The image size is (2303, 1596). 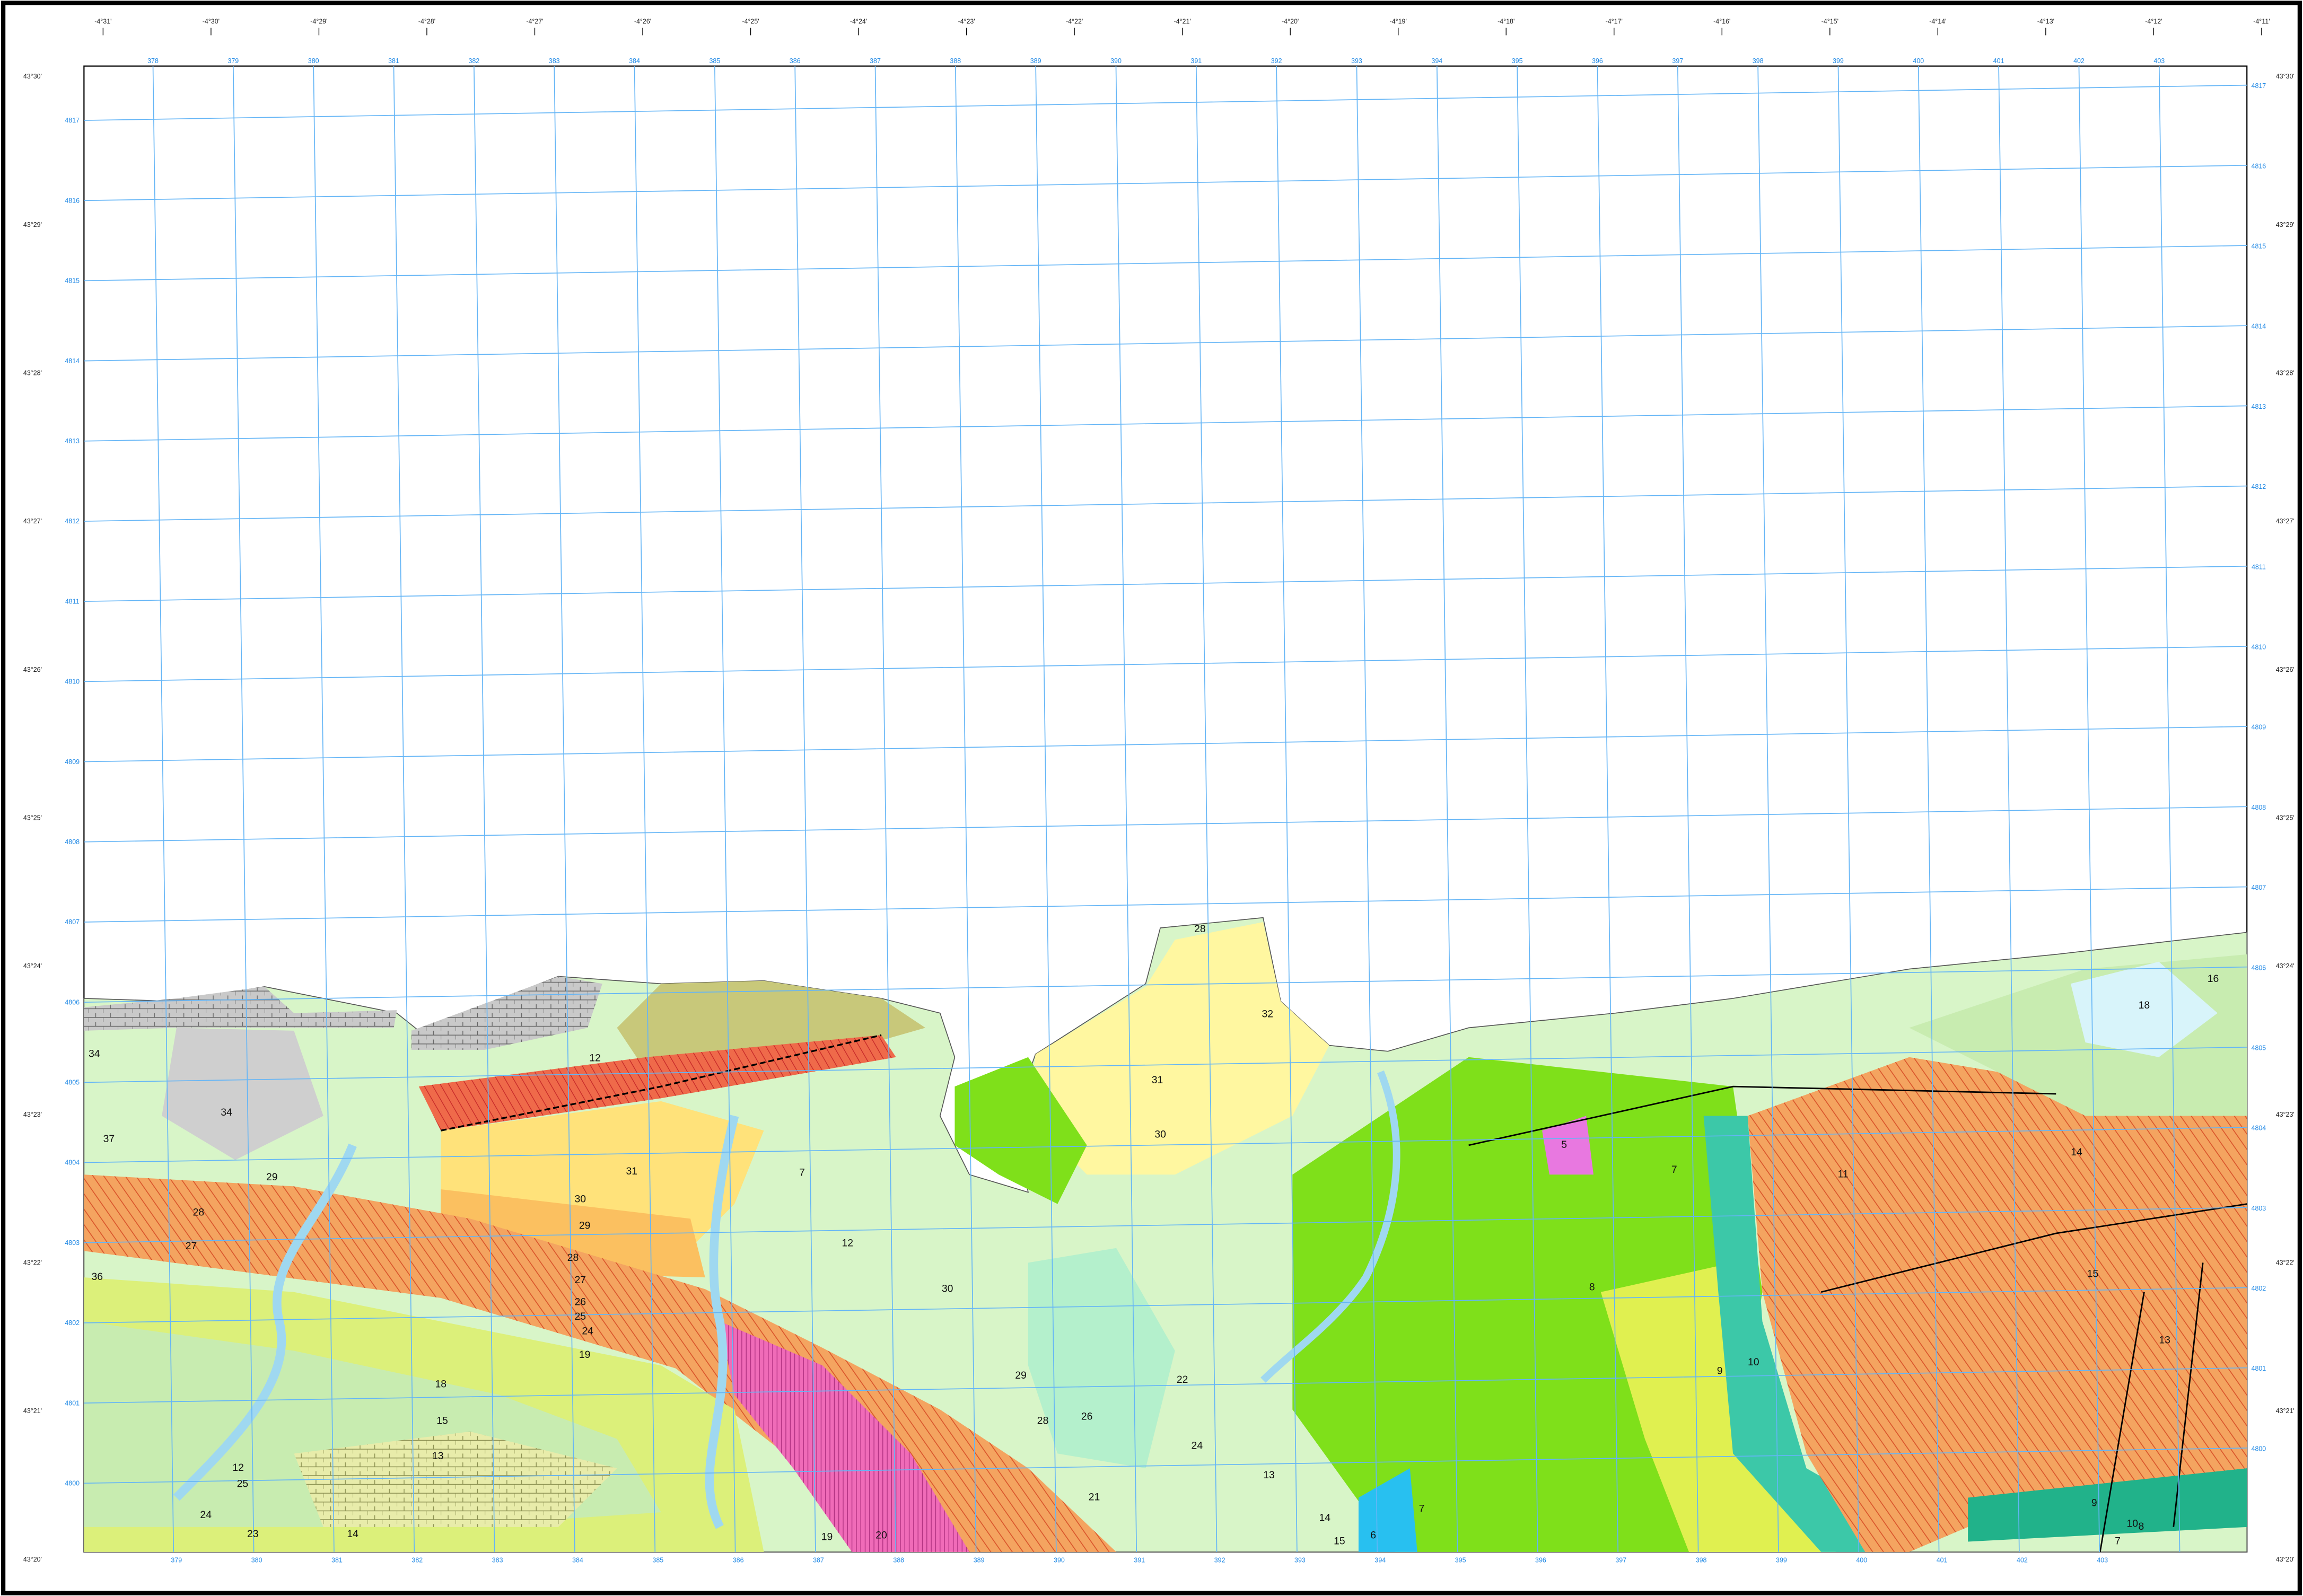 I want to click on easting-label-top: 396, so click(x=1597, y=61).